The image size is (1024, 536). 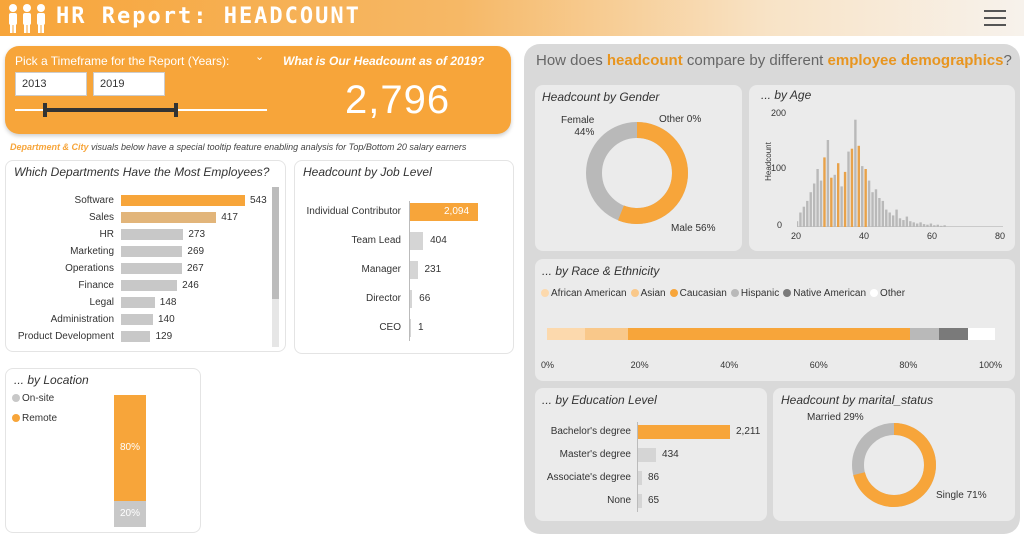 I want to click on joblevel-value: 231, so click(x=433, y=269).